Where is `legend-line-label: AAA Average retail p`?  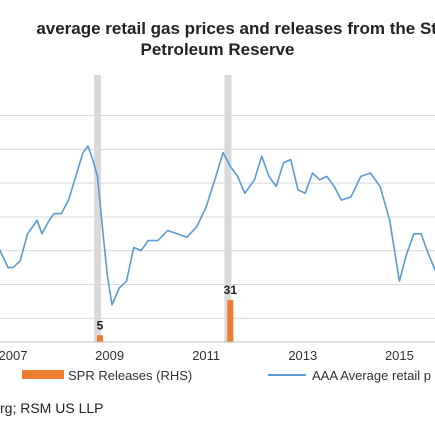
legend-line-label: AAA Average retail p is located at coordinates (371, 375).